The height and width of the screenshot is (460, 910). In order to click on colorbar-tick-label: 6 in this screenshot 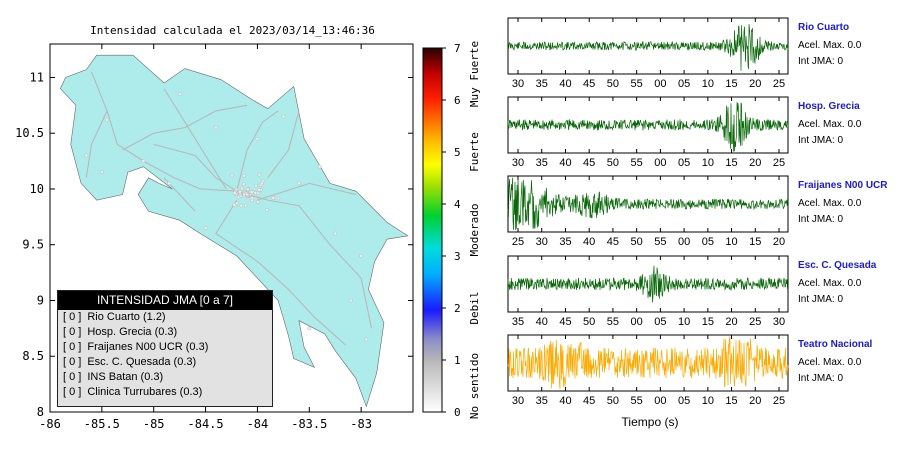, I will do `click(457, 100)`.